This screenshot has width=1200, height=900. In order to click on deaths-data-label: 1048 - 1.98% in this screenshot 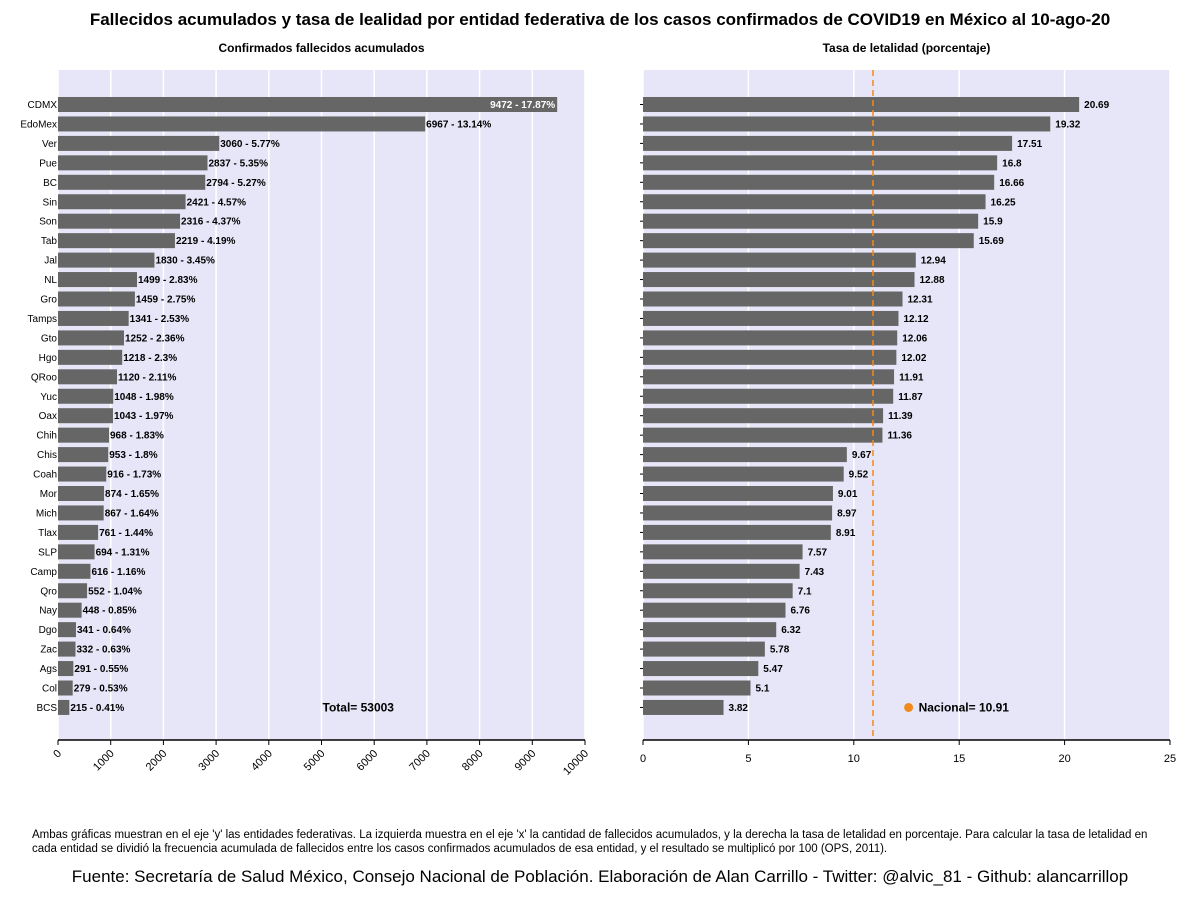, I will do `click(144, 397)`.